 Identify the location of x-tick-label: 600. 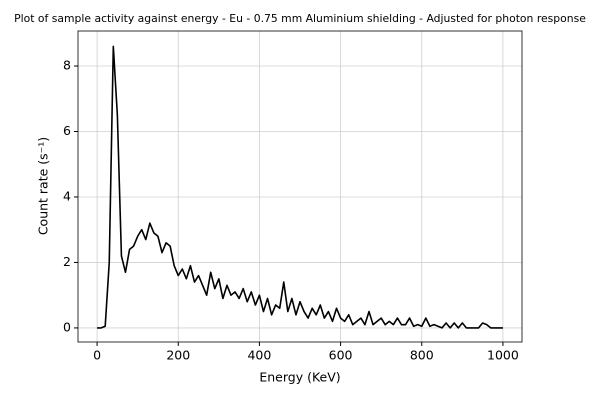
(341, 355).